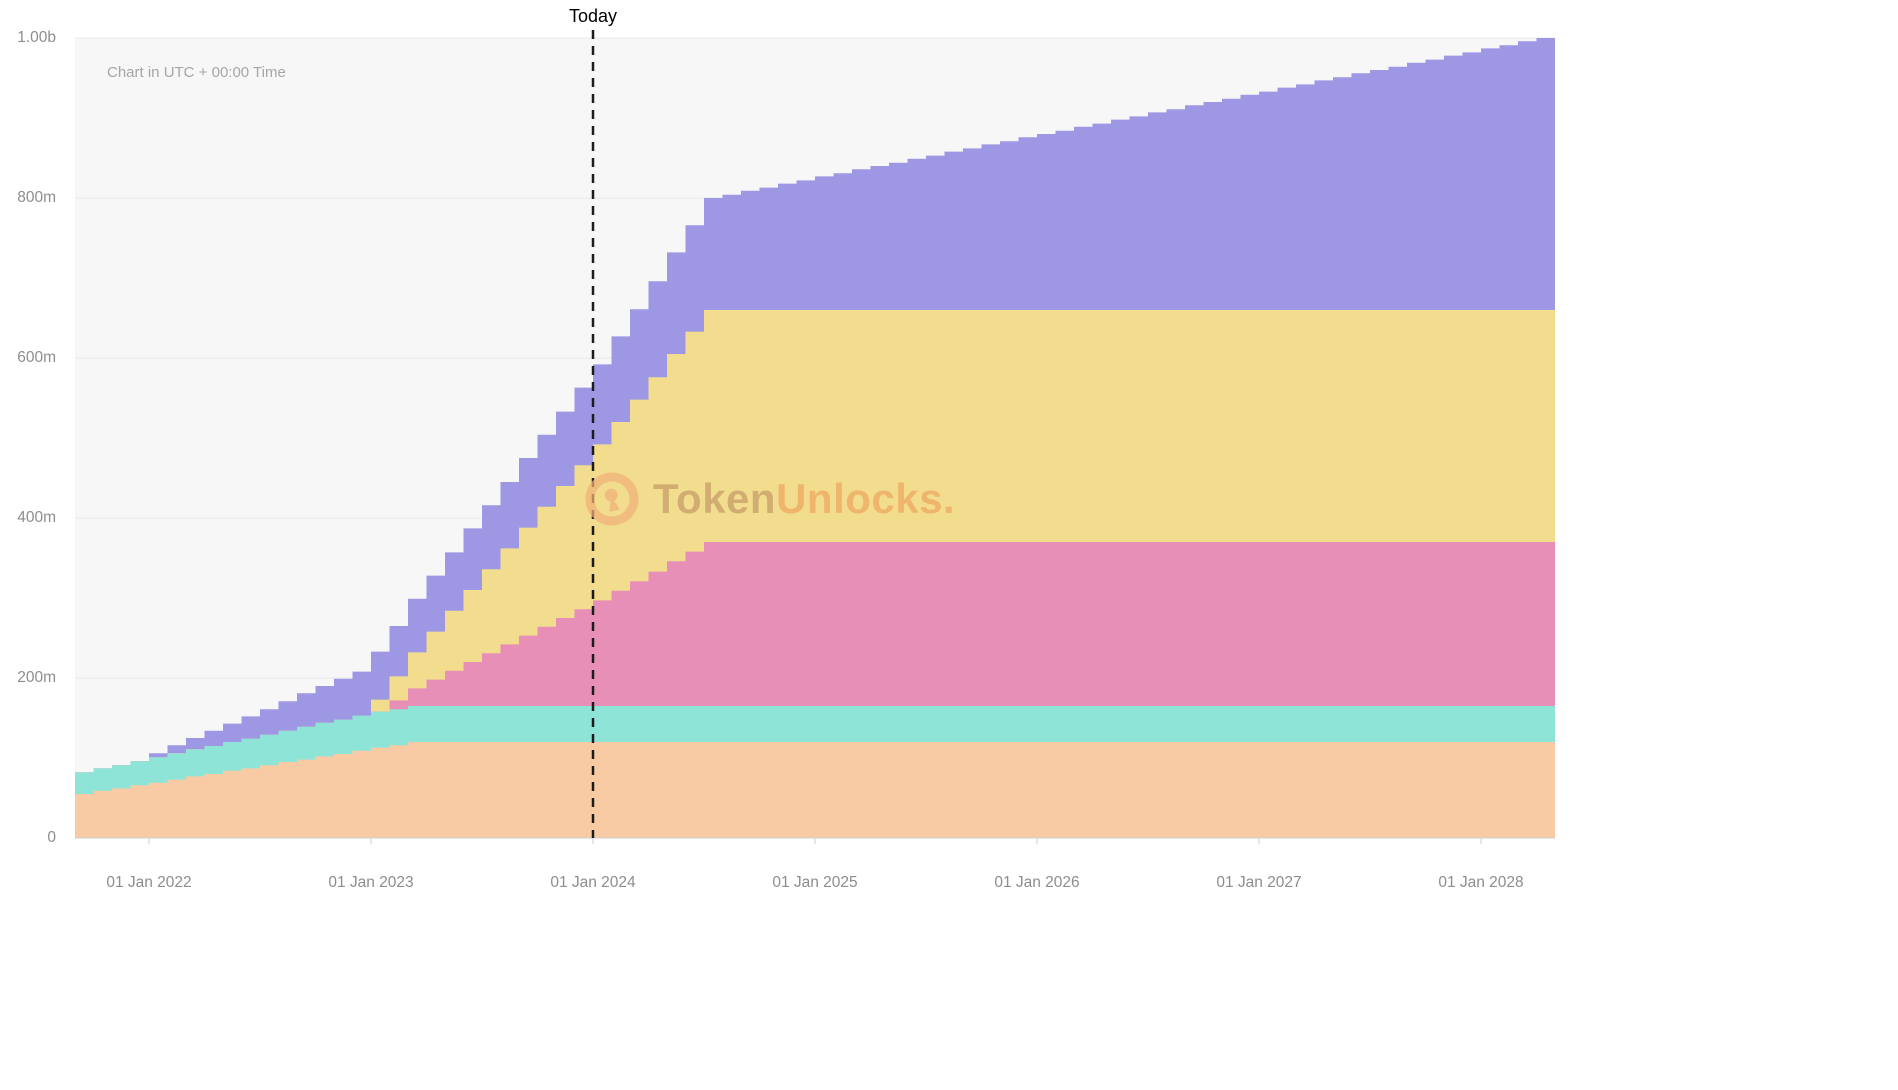 This screenshot has width=1898, height=1090. What do you see at coordinates (859, 498) in the screenshot?
I see `watermark-unlocks-text: Unlocks` at bounding box center [859, 498].